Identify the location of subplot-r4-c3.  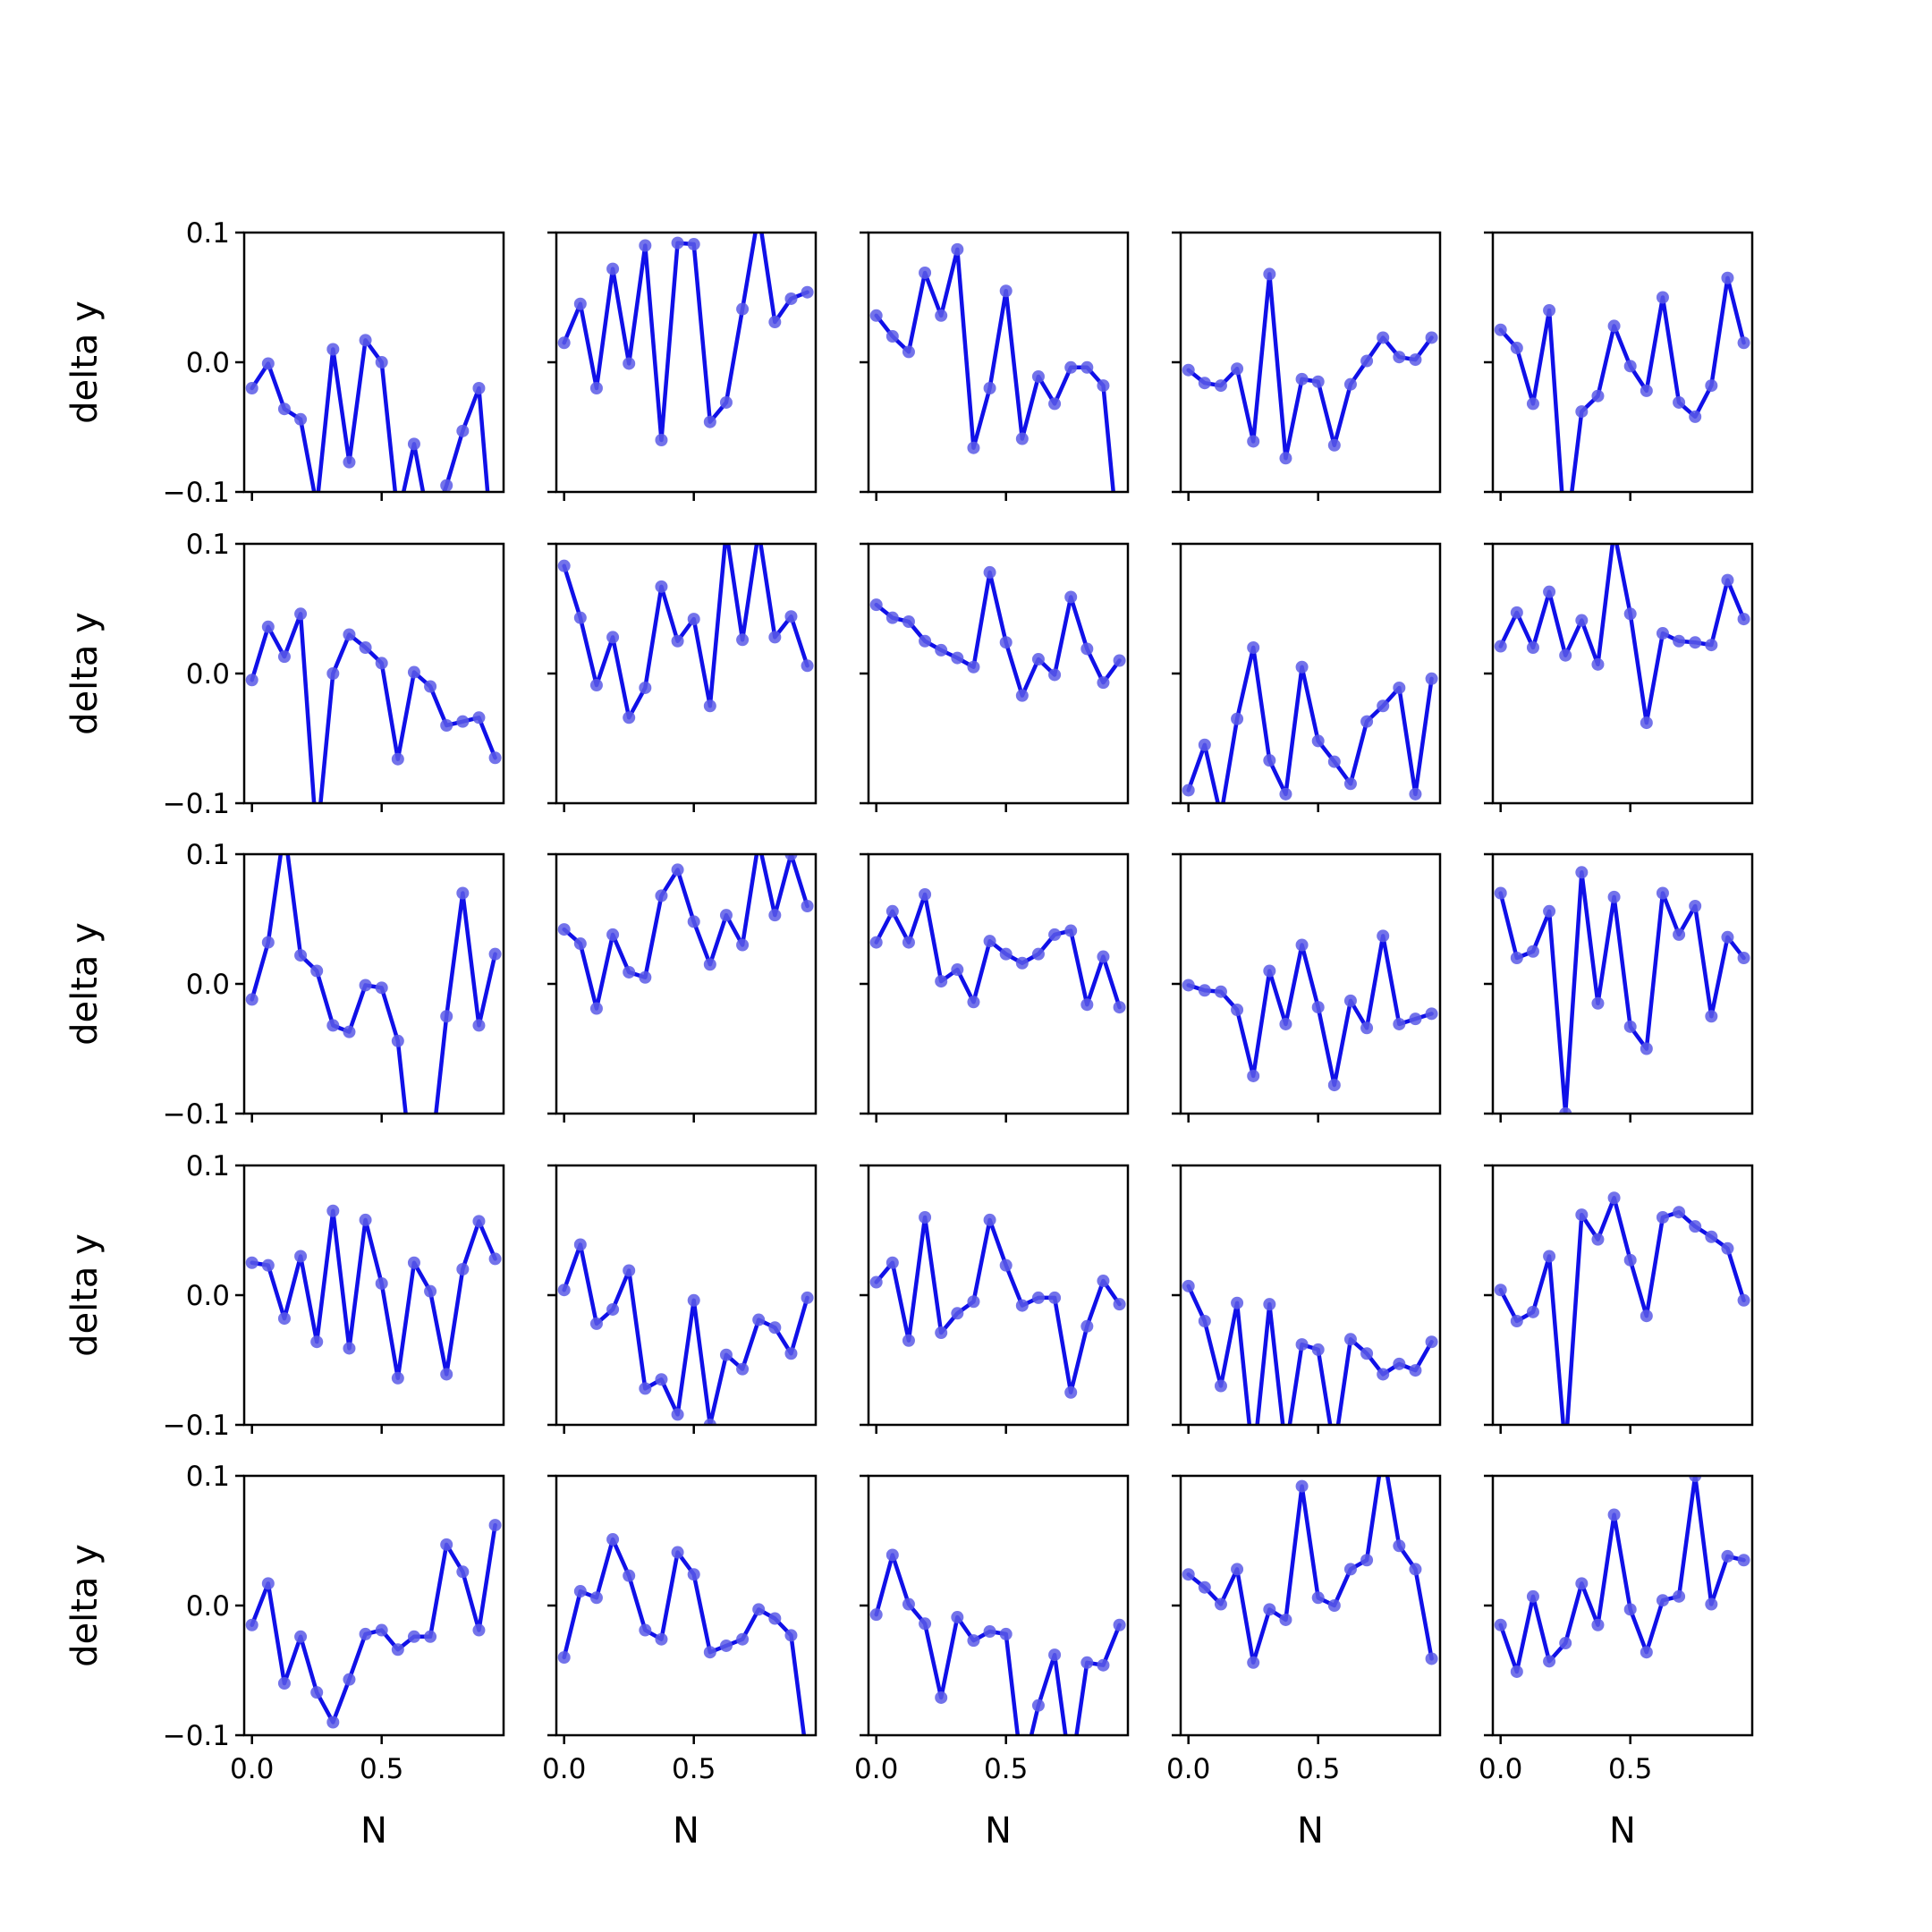
(995, 1299).